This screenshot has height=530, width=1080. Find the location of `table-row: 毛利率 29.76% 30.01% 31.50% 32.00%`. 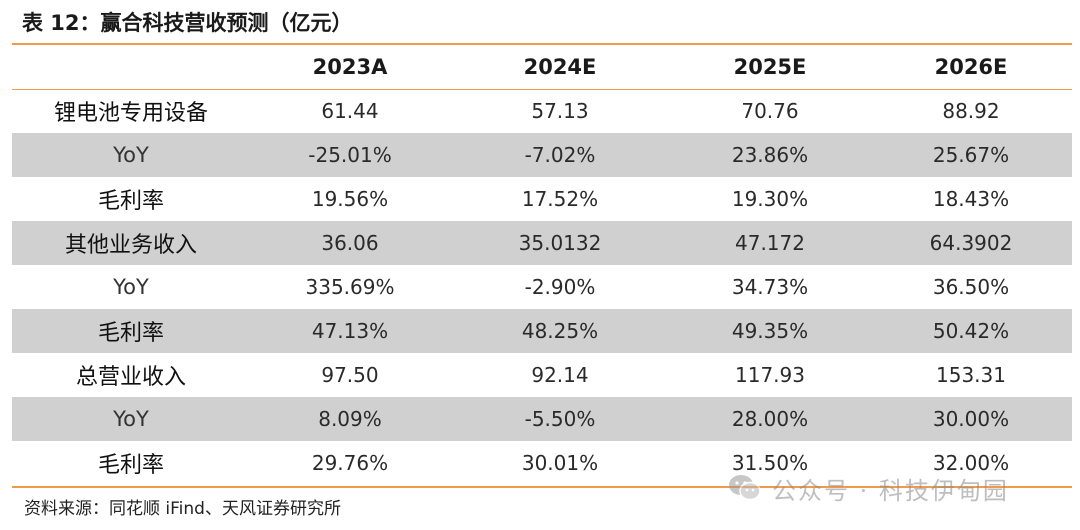

table-row: 毛利率 29.76% 30.01% 31.50% 32.00% is located at coordinates (542, 463).